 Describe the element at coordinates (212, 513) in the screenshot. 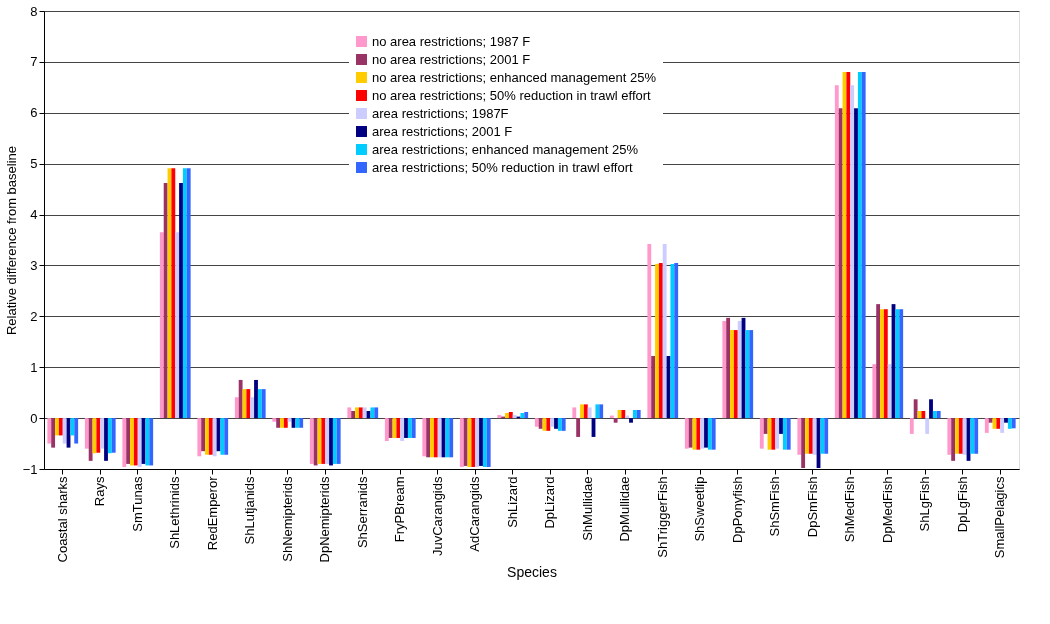

I see `x-tick-label: RedEmperor` at that location.